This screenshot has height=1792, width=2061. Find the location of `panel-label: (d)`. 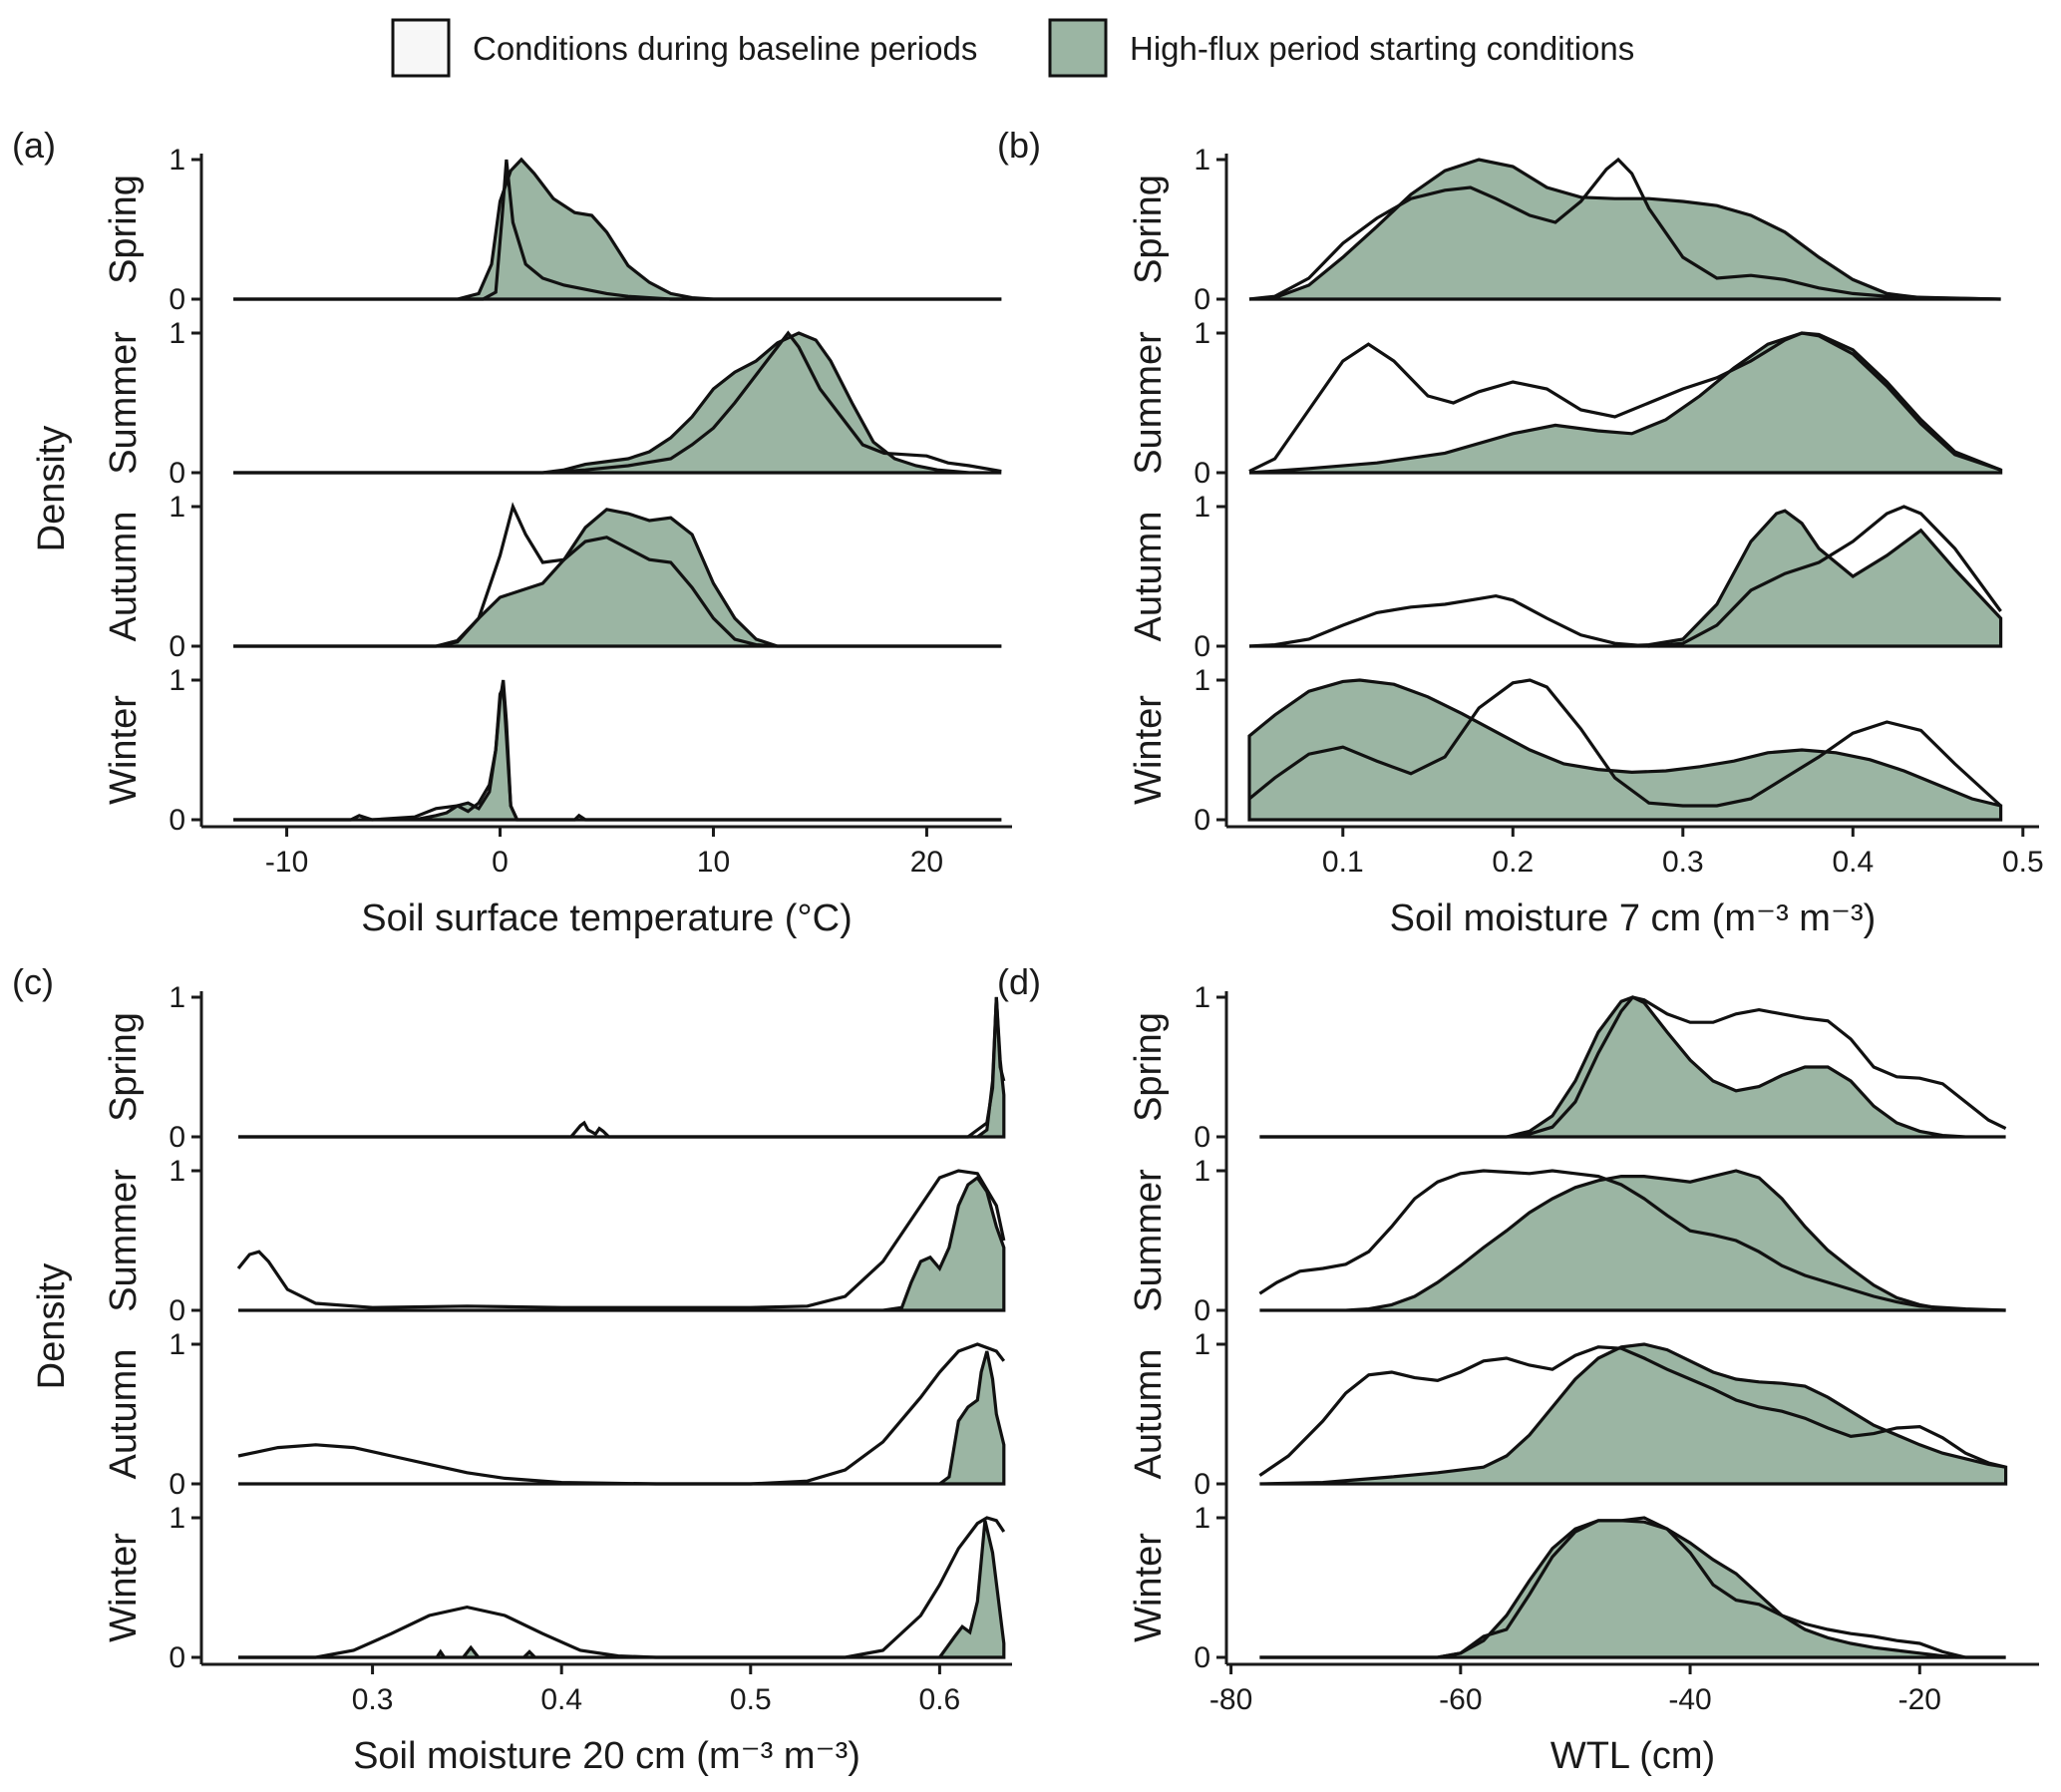

panel-label: (d) is located at coordinates (1019, 981).